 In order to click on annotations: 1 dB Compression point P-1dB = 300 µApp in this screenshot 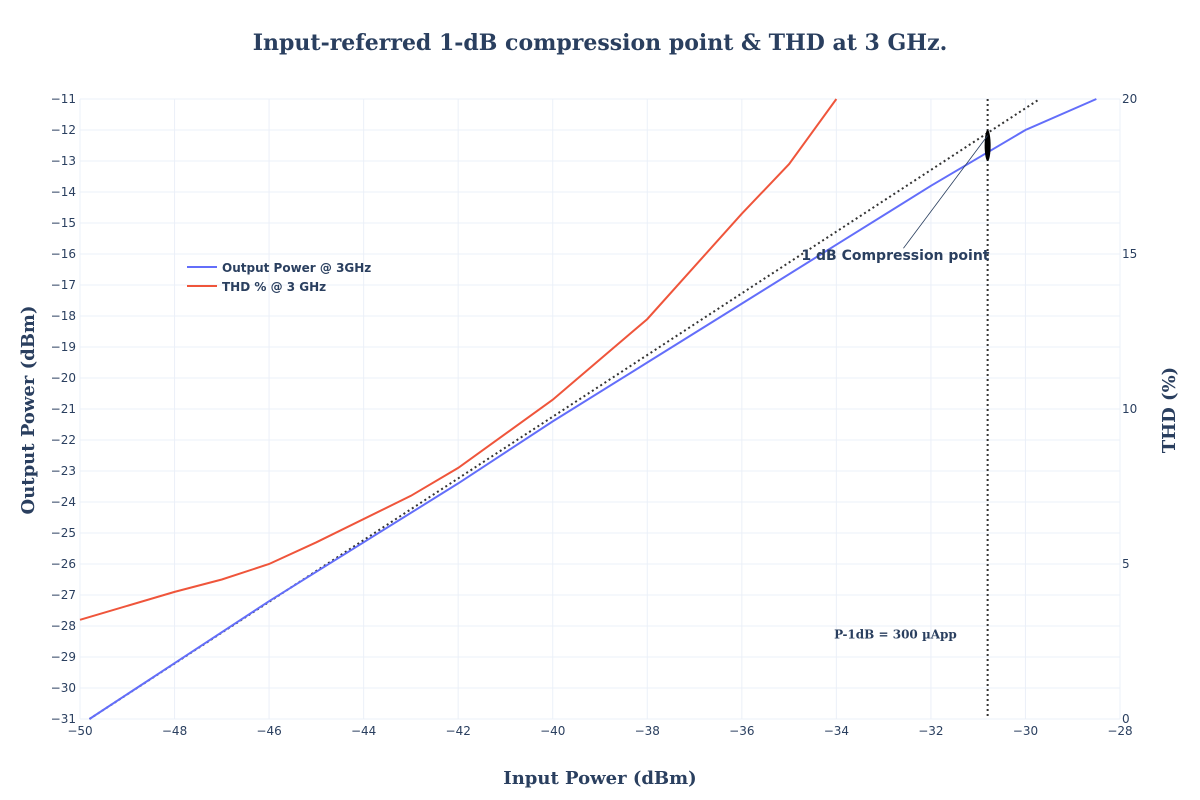, I will do `click(895, 388)`.